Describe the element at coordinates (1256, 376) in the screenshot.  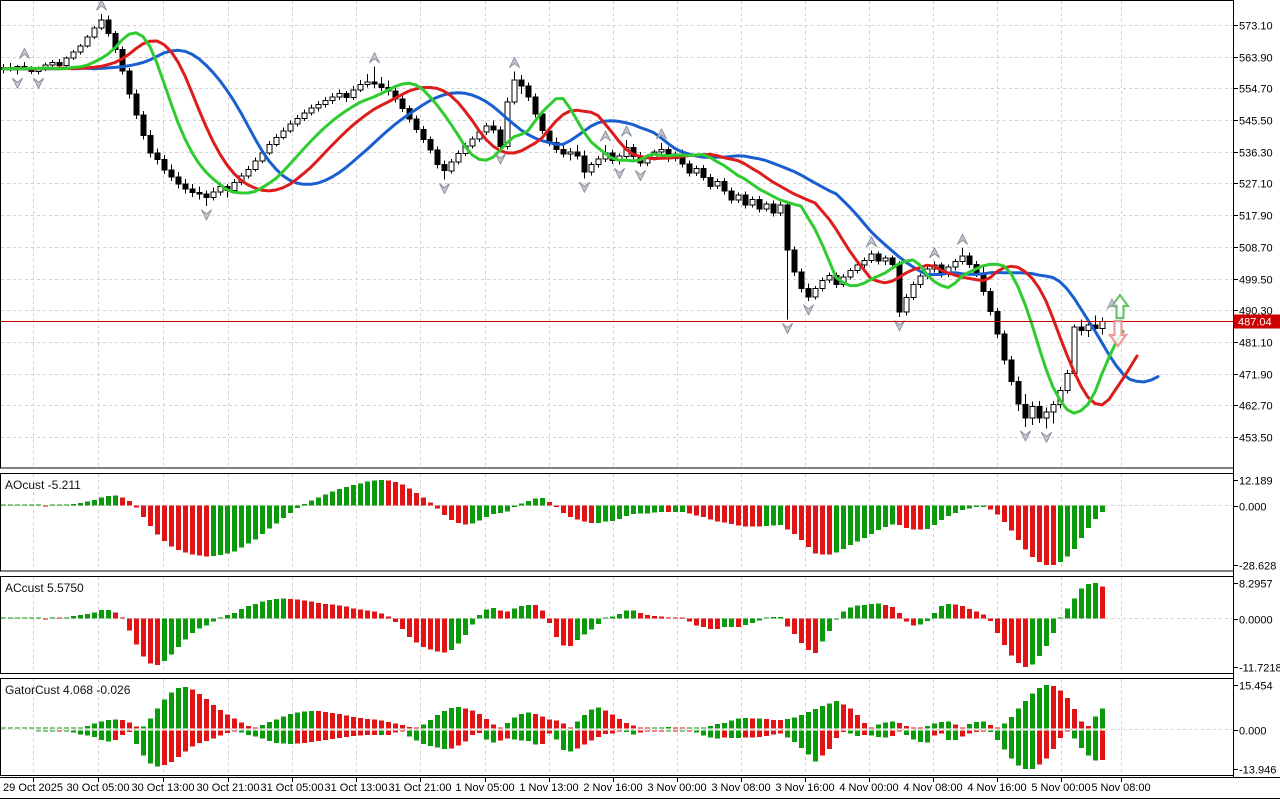
I see `price-axis-label: 471.90` at that location.